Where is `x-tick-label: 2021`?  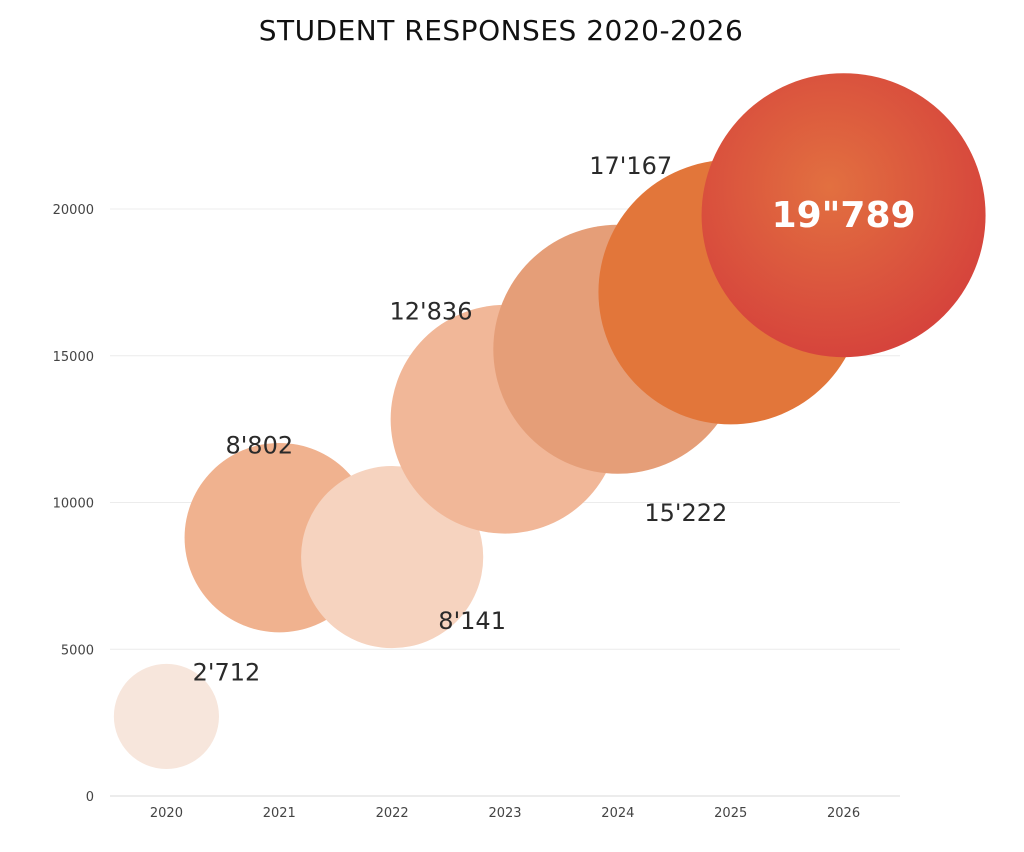 x-tick-label: 2021 is located at coordinates (279, 813).